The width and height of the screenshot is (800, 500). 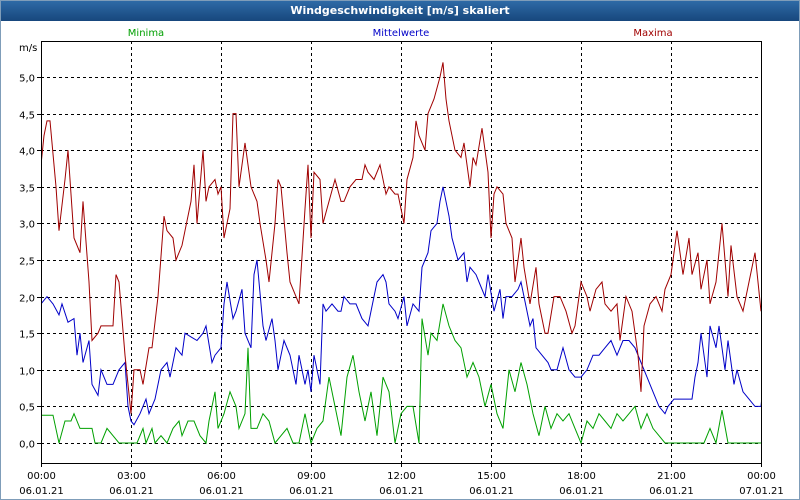 I want to click on legend-entry-minima: Minima, so click(x=146, y=33).